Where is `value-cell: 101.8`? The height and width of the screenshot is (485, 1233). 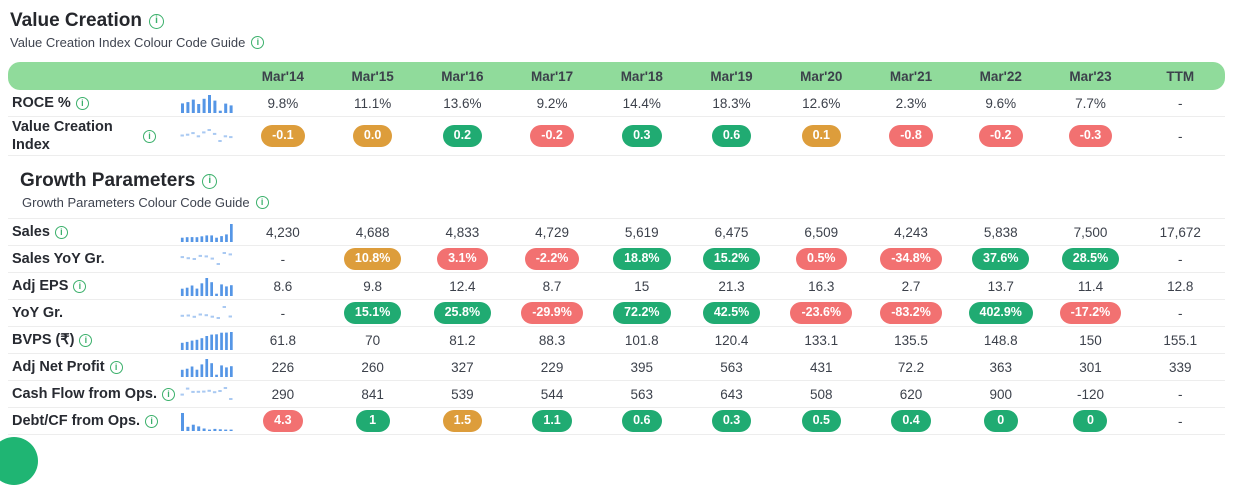
value-cell: 101.8 is located at coordinates (641, 340).